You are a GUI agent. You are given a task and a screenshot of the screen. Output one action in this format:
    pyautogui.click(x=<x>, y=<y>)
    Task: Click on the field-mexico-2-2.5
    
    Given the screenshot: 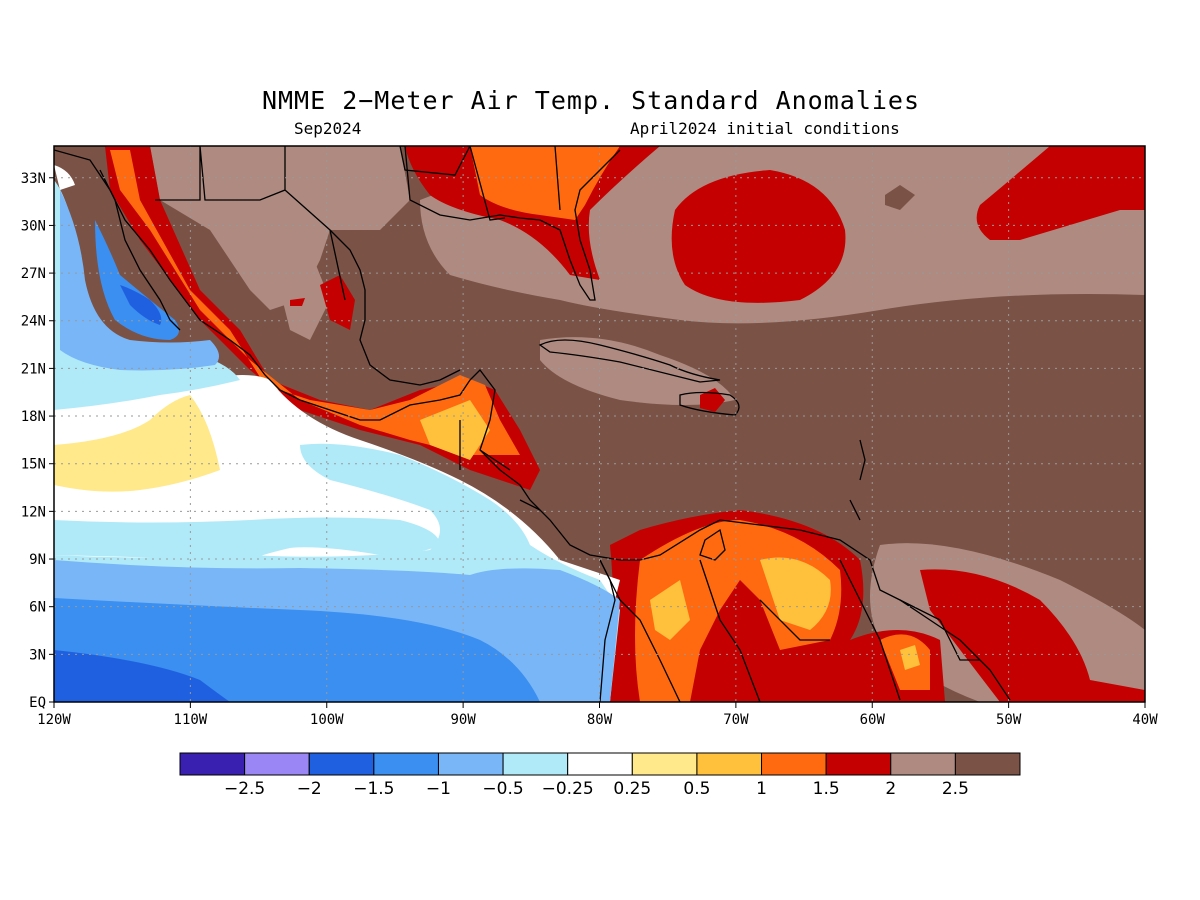 What is the action you would take?
    pyautogui.click(x=280, y=228)
    